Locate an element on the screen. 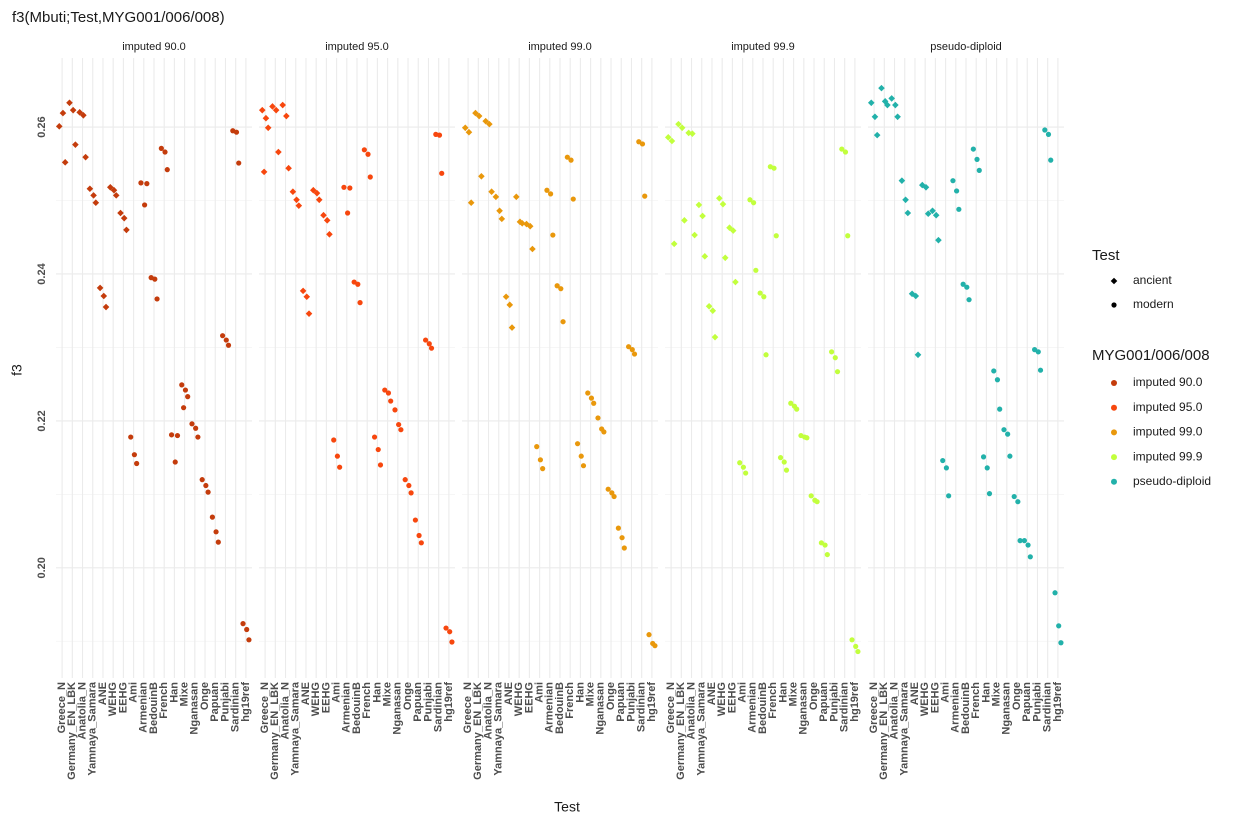 Image resolution: width=1234 pixels, height=818 pixels. x-tick-label: French is located at coordinates (570, 700).